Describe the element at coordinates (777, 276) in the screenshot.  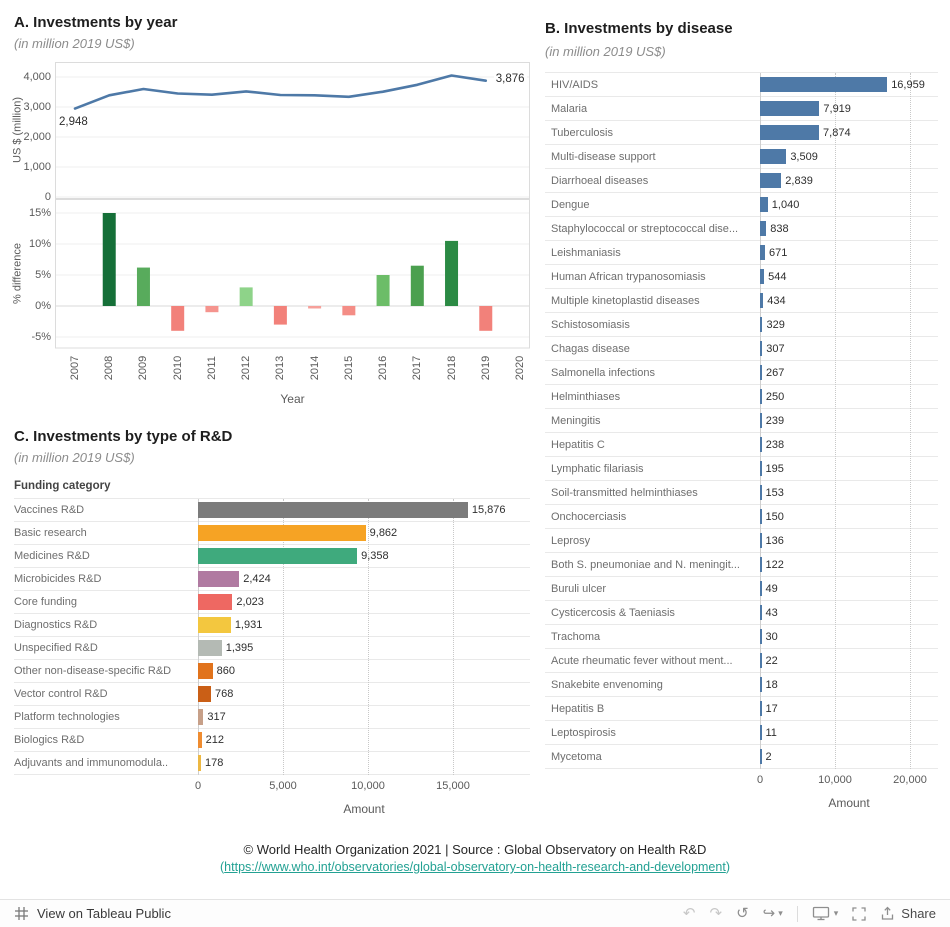
I see `value-label: 544` at that location.